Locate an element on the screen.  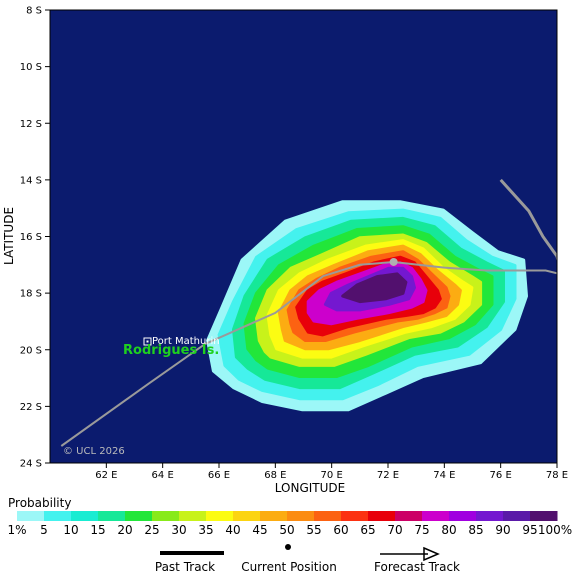
probability-label: 45 is located at coordinates (259, 530).